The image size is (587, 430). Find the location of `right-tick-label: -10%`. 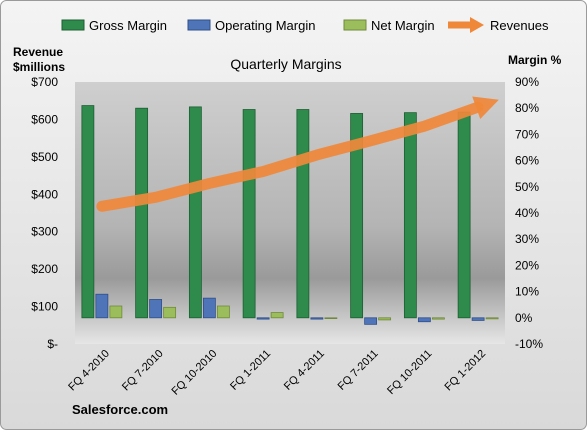

right-tick-label: -10% is located at coordinates (529, 344).